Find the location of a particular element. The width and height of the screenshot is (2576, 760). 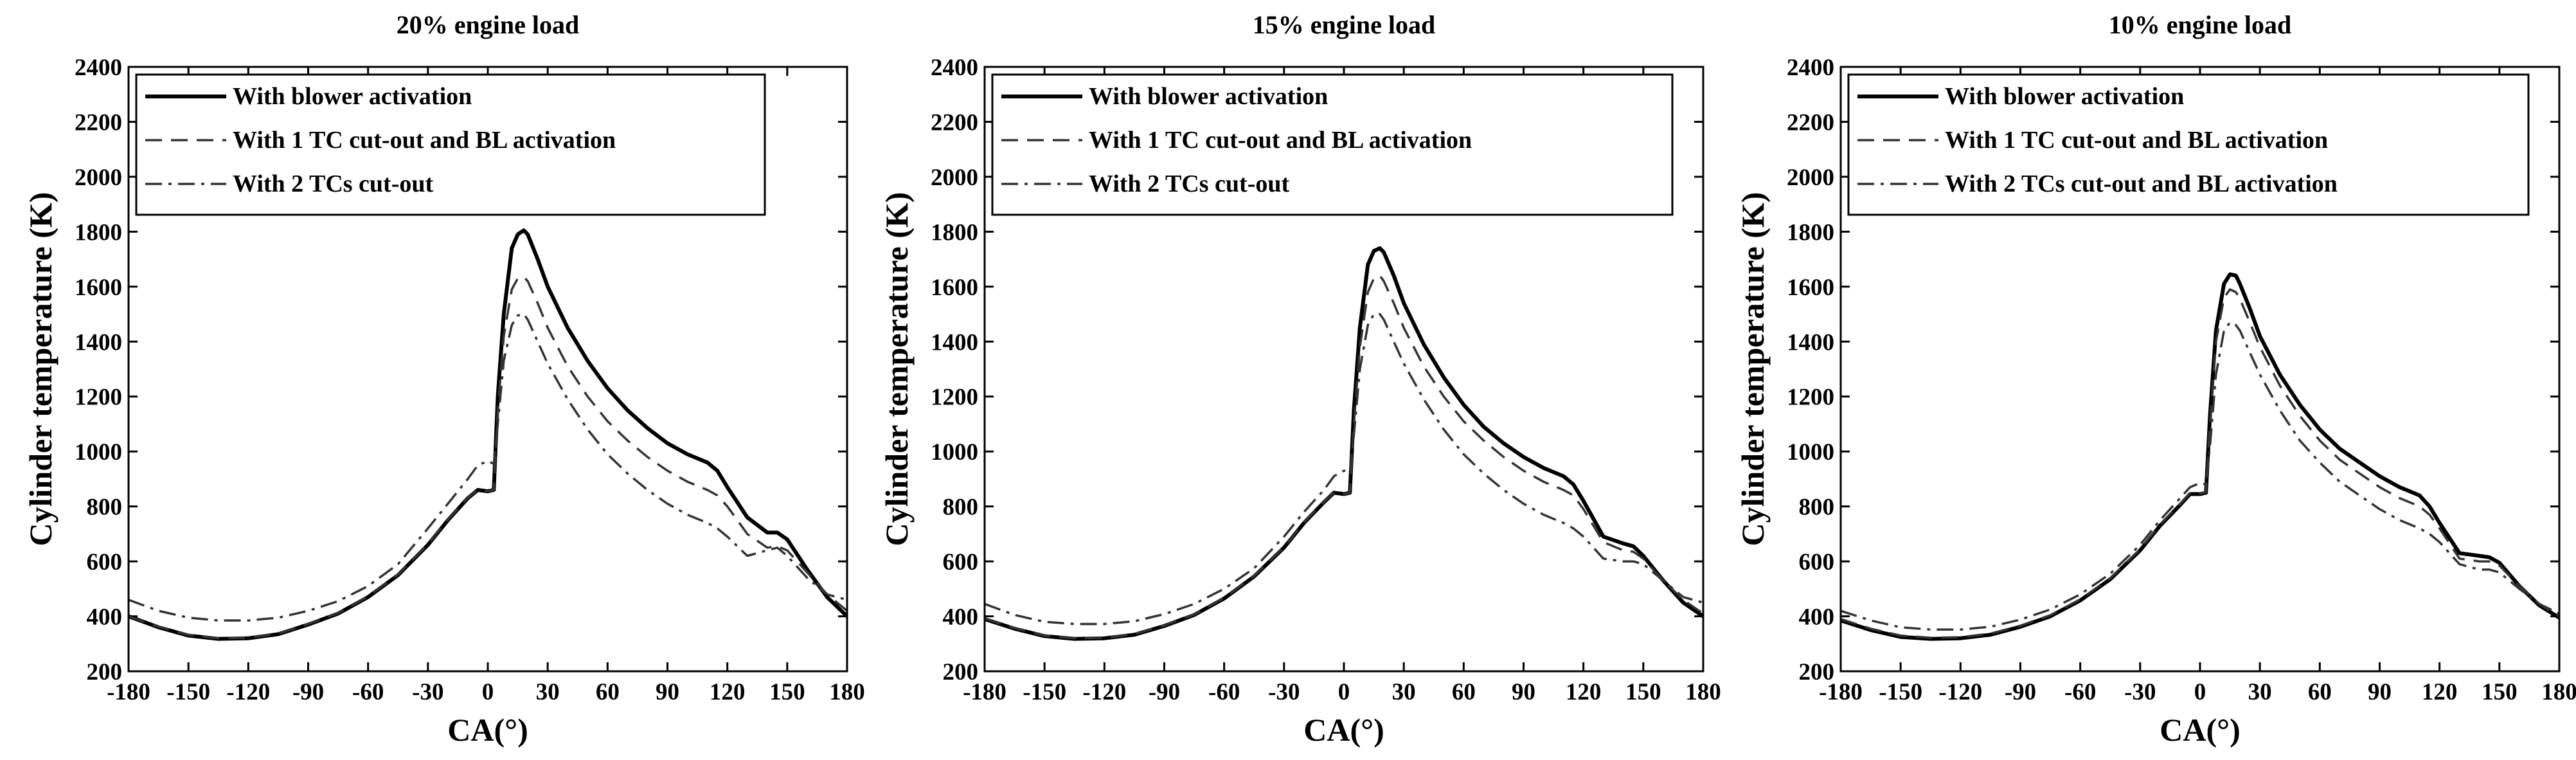

chart-title: 20% engine load is located at coordinates (488, 24).